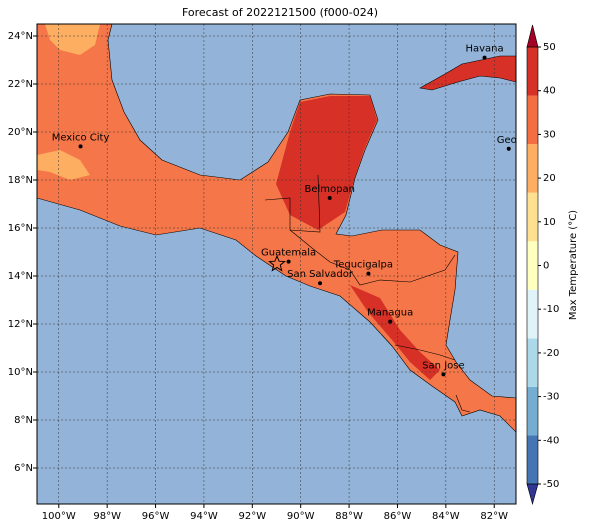 This screenshot has width=591, height=532. What do you see at coordinates (23, 420) in the screenshot?
I see `y-tick-label: 8°N` at bounding box center [23, 420].